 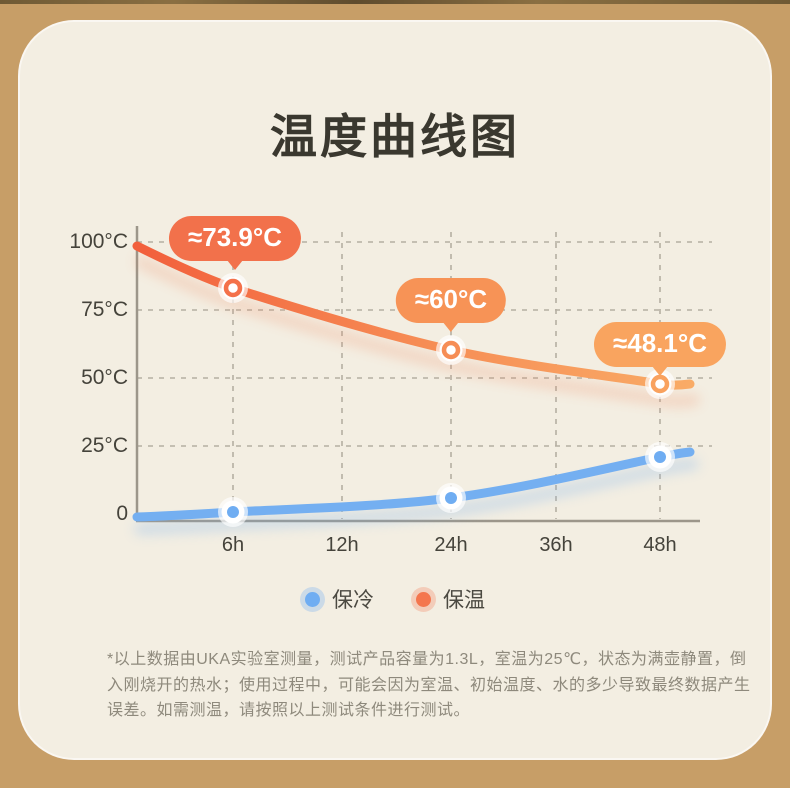 I want to click on disclaimer-line-2: 入刚烧开的热水；使用过程中，可能会因为室温、初始温度、水的多少导致最终数据产生, so click(x=429, y=685).